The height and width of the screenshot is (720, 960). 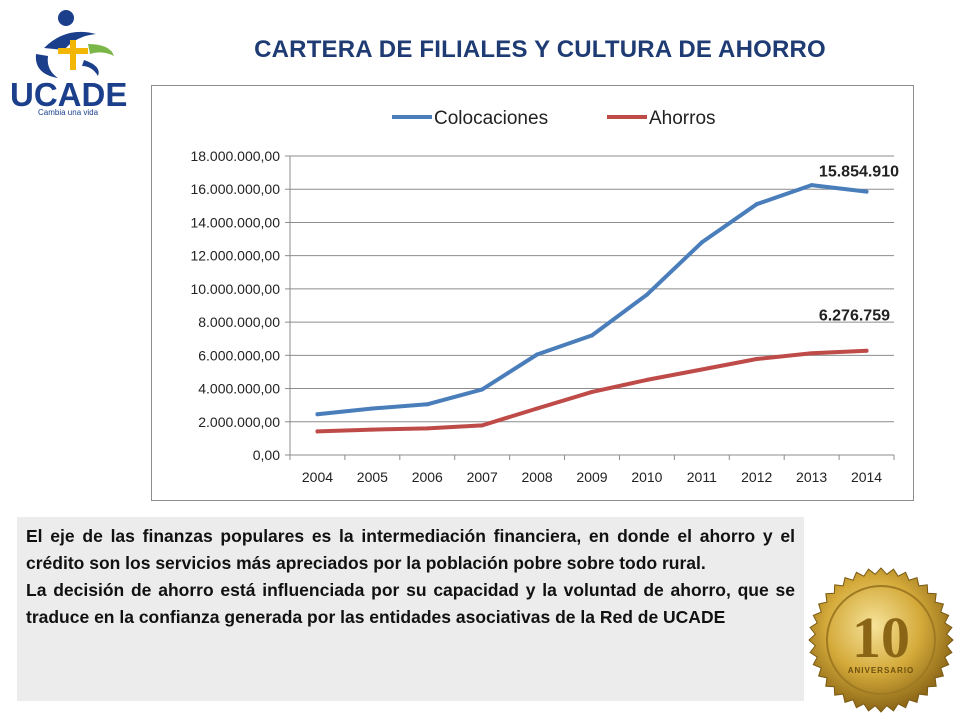 I want to click on logo-head-mark, so click(x=66, y=18).